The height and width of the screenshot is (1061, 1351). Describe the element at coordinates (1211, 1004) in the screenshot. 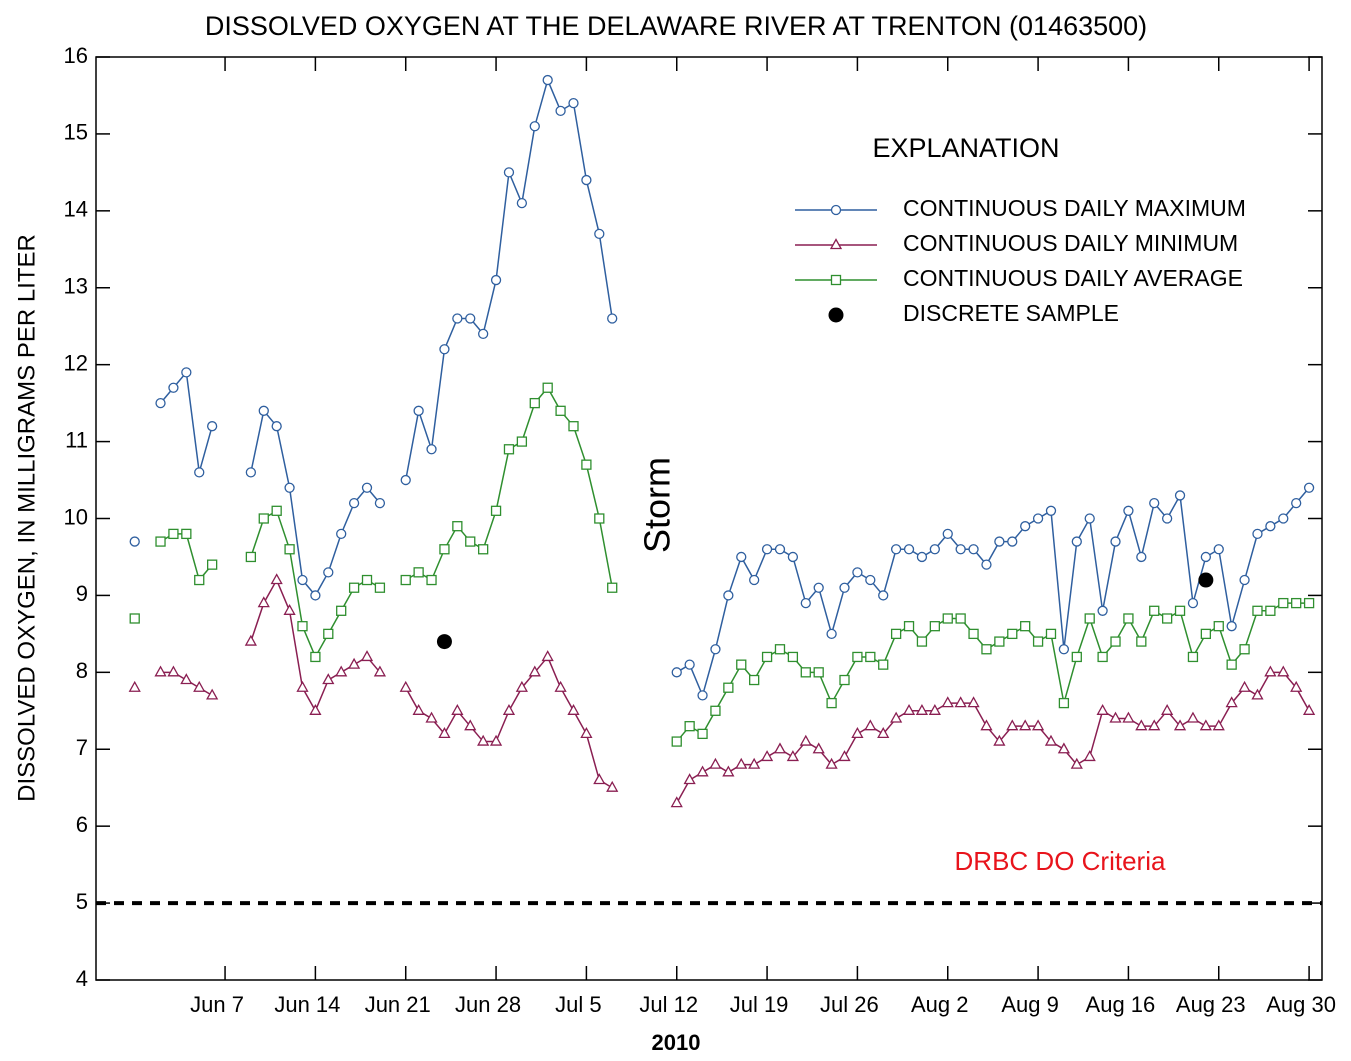

I see `x-tick-label: Aug 23` at that location.